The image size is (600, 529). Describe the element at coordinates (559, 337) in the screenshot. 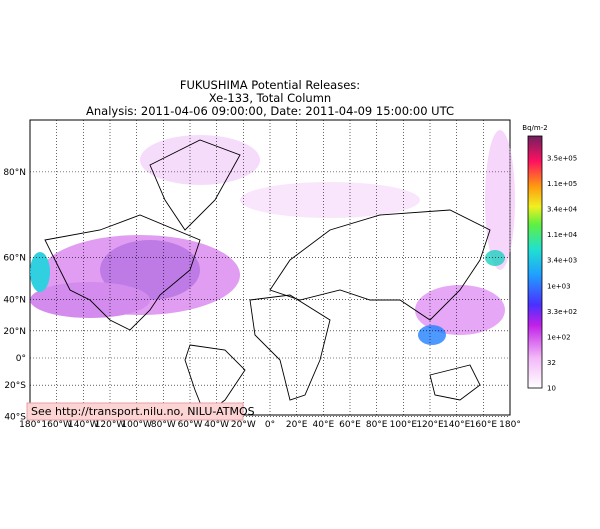

I see `colorbar-label: 1e+02` at that location.